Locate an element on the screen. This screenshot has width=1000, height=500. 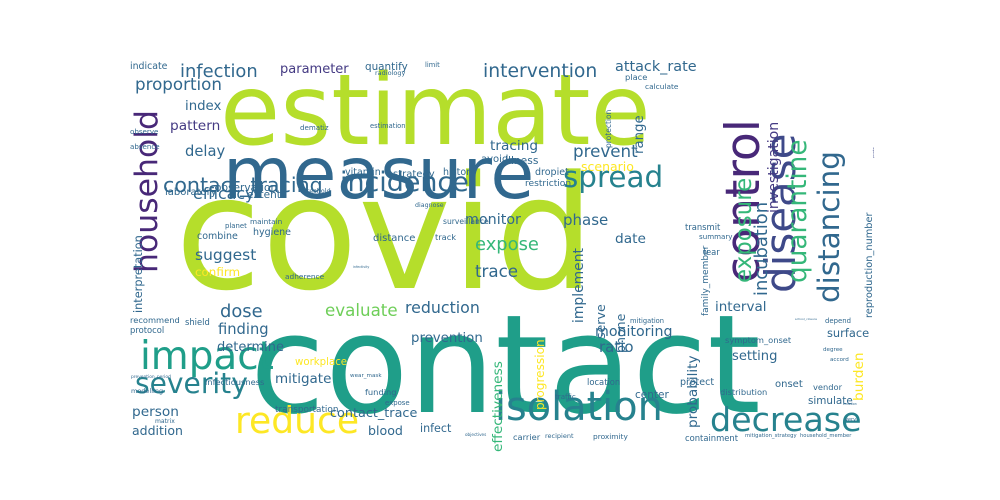
word: phone is located at coordinates (620, 333).